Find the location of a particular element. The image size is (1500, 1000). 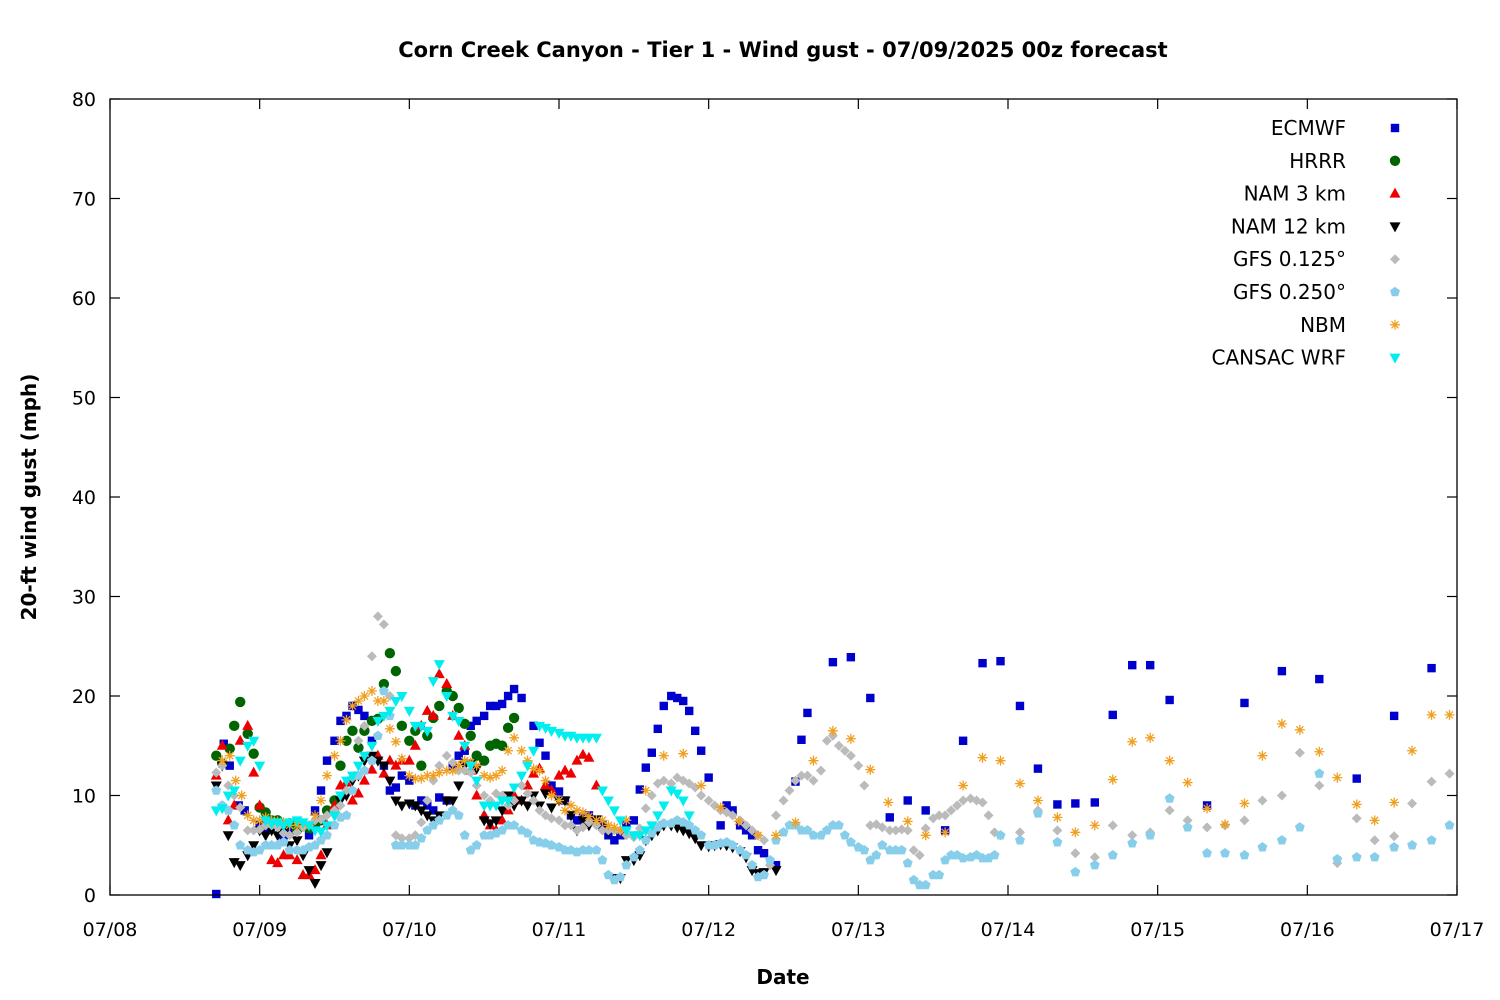

y-tick-label: 50 is located at coordinates (84, 399).